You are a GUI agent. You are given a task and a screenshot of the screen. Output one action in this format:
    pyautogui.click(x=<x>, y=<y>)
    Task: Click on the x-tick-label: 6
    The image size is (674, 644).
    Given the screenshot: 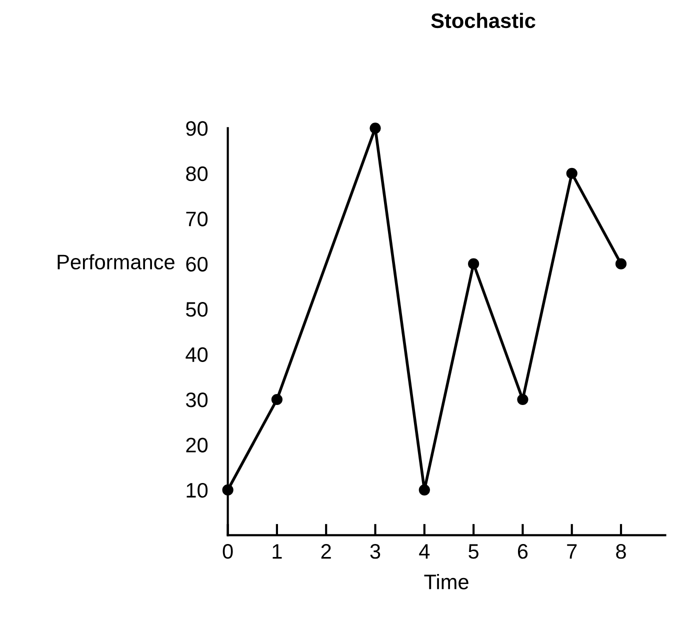 What is the action you would take?
    pyautogui.click(x=523, y=551)
    